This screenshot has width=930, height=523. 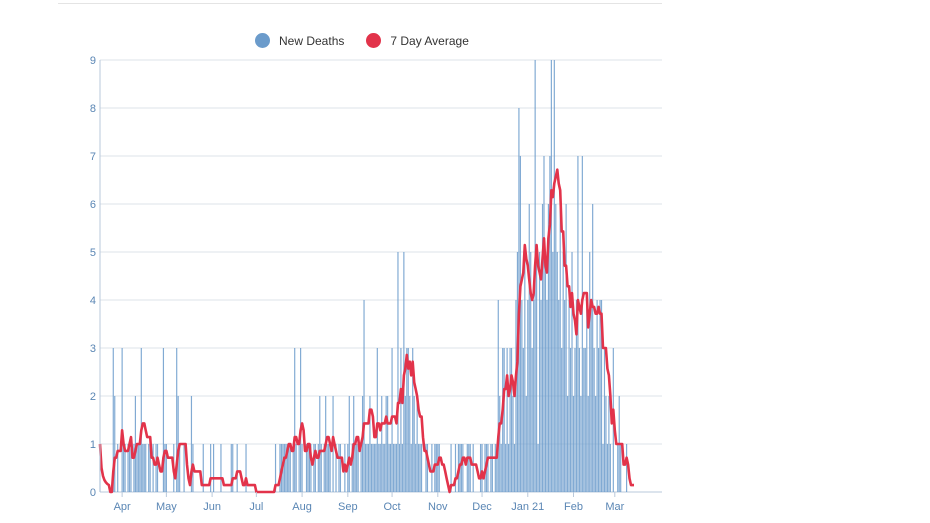 I want to click on x-tick-label: Jun, so click(x=212, y=507).